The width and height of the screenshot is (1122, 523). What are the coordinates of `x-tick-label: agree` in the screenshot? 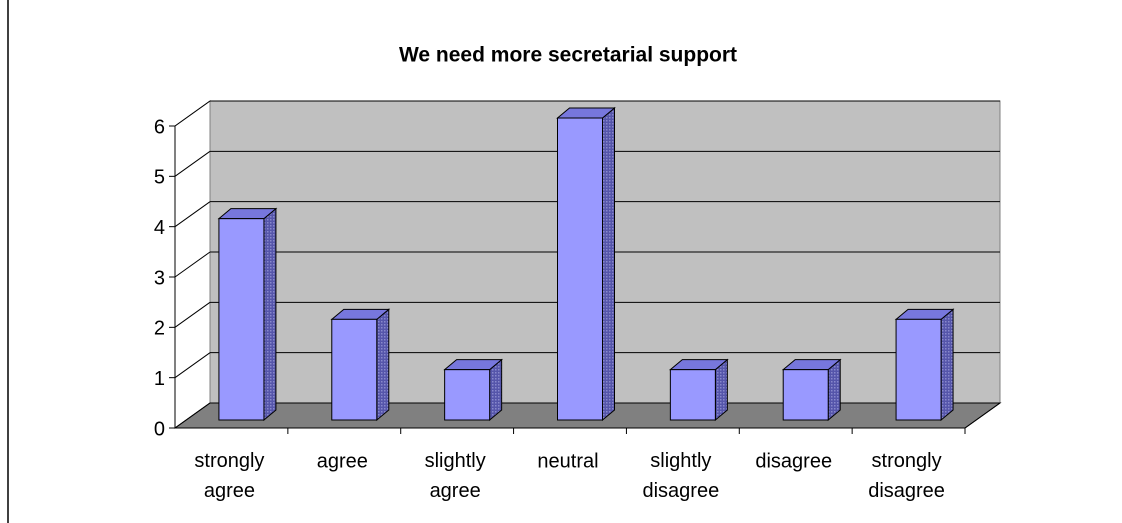 It's located at (342, 461).